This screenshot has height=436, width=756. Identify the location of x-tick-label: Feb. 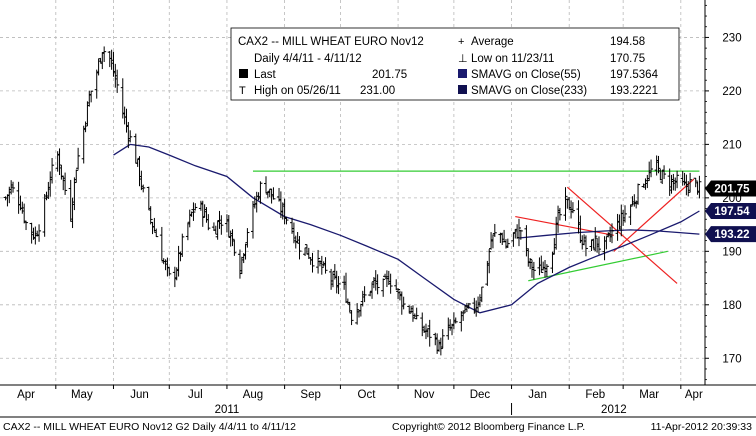
(595, 395).